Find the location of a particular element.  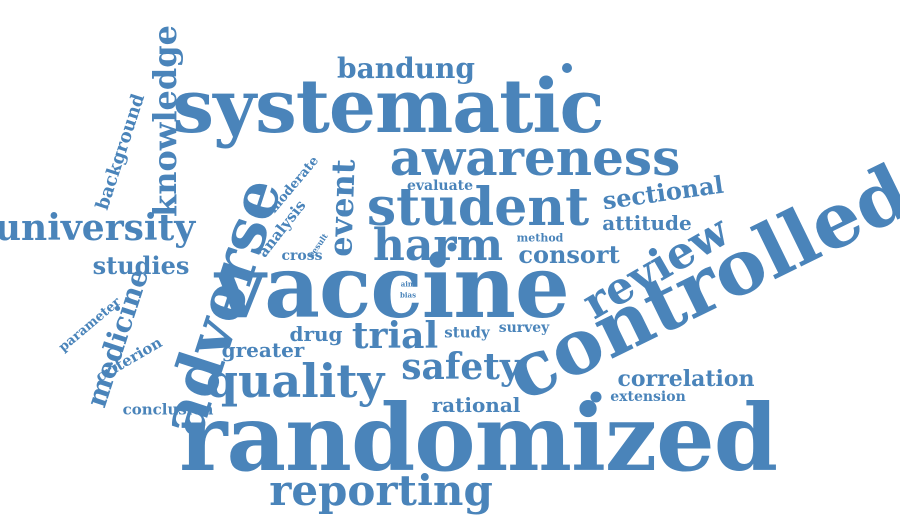

word-medicine: medicine is located at coordinates (117, 338).